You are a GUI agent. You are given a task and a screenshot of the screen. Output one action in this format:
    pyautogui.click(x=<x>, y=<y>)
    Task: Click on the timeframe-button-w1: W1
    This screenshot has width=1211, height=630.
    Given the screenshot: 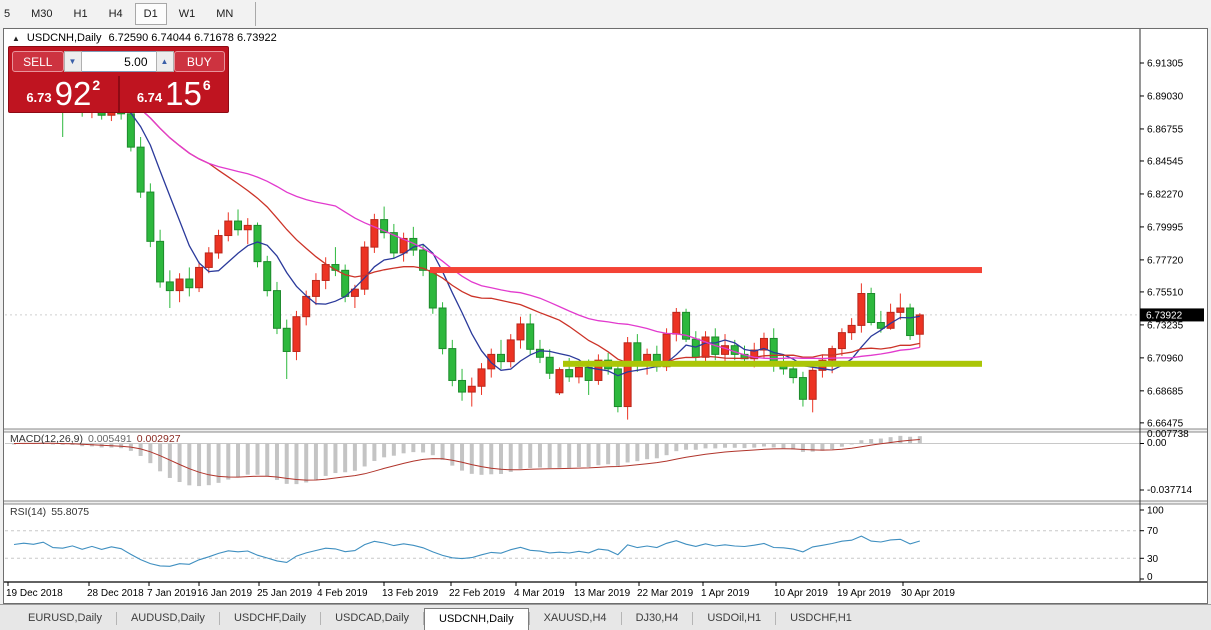 What is the action you would take?
    pyautogui.click(x=187, y=14)
    